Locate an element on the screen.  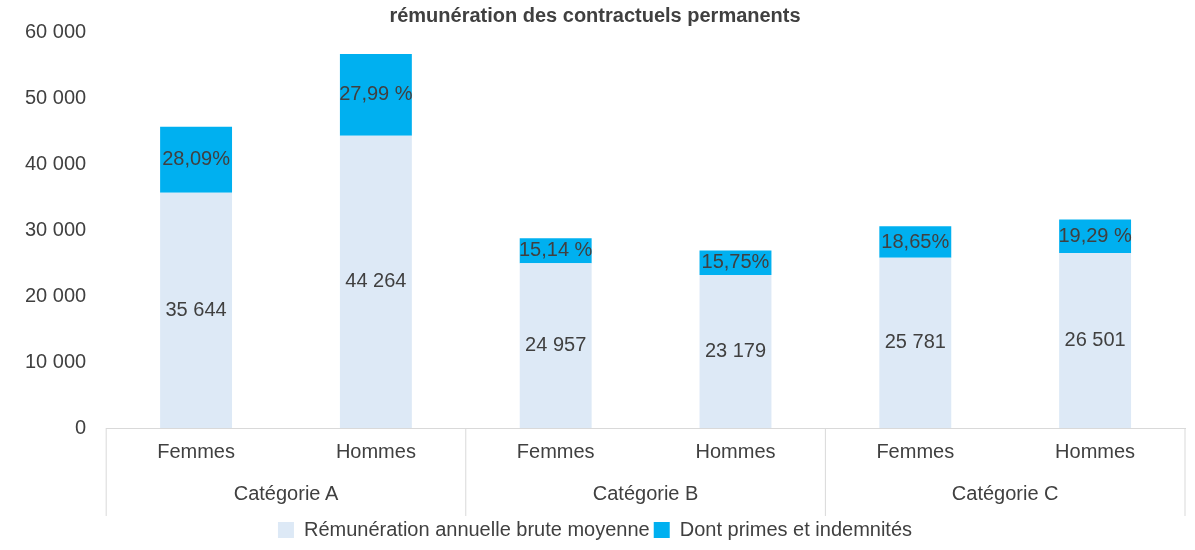
legend-label: Rémunération annuelle brute moyenne is located at coordinates (476, 528).